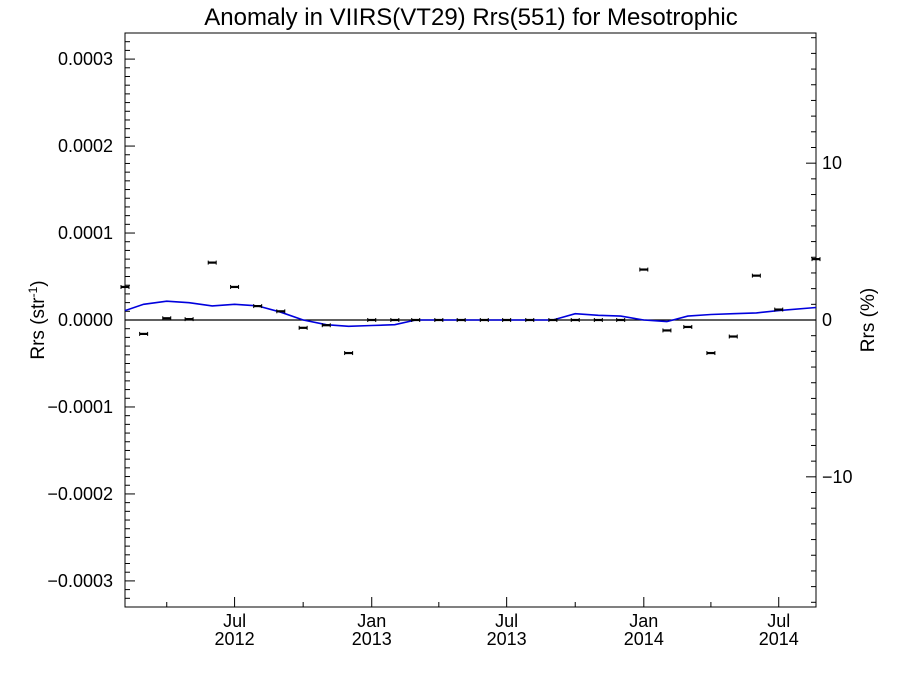  Describe the element at coordinates (827, 320) in the screenshot. I see `y-right-tick-label: 0` at that location.